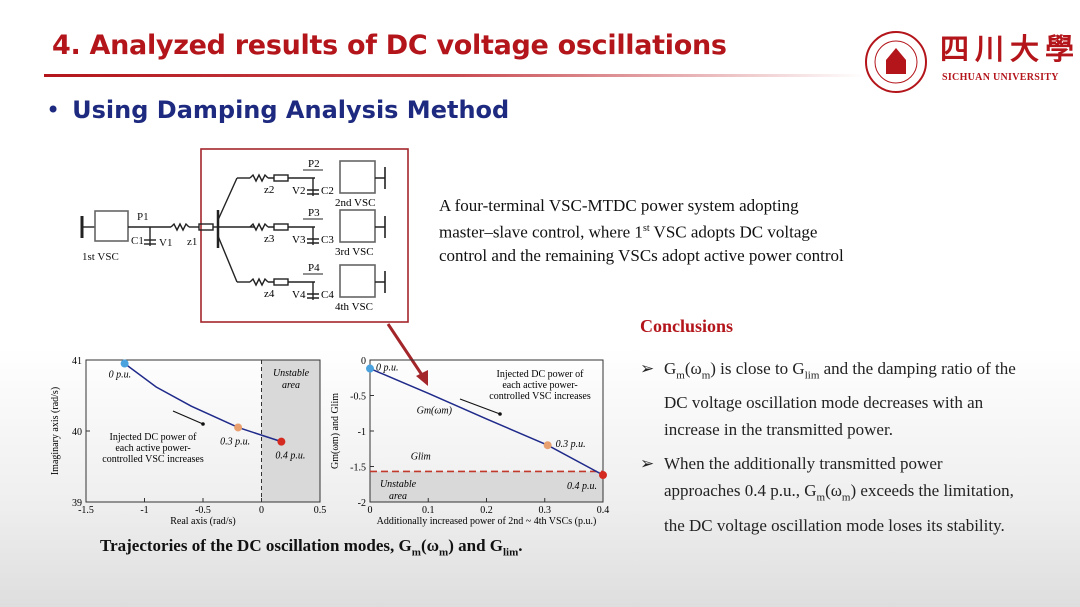 The image size is (1080, 607). I want to click on x-axis-label: Real axis (rad/s), so click(203, 521).